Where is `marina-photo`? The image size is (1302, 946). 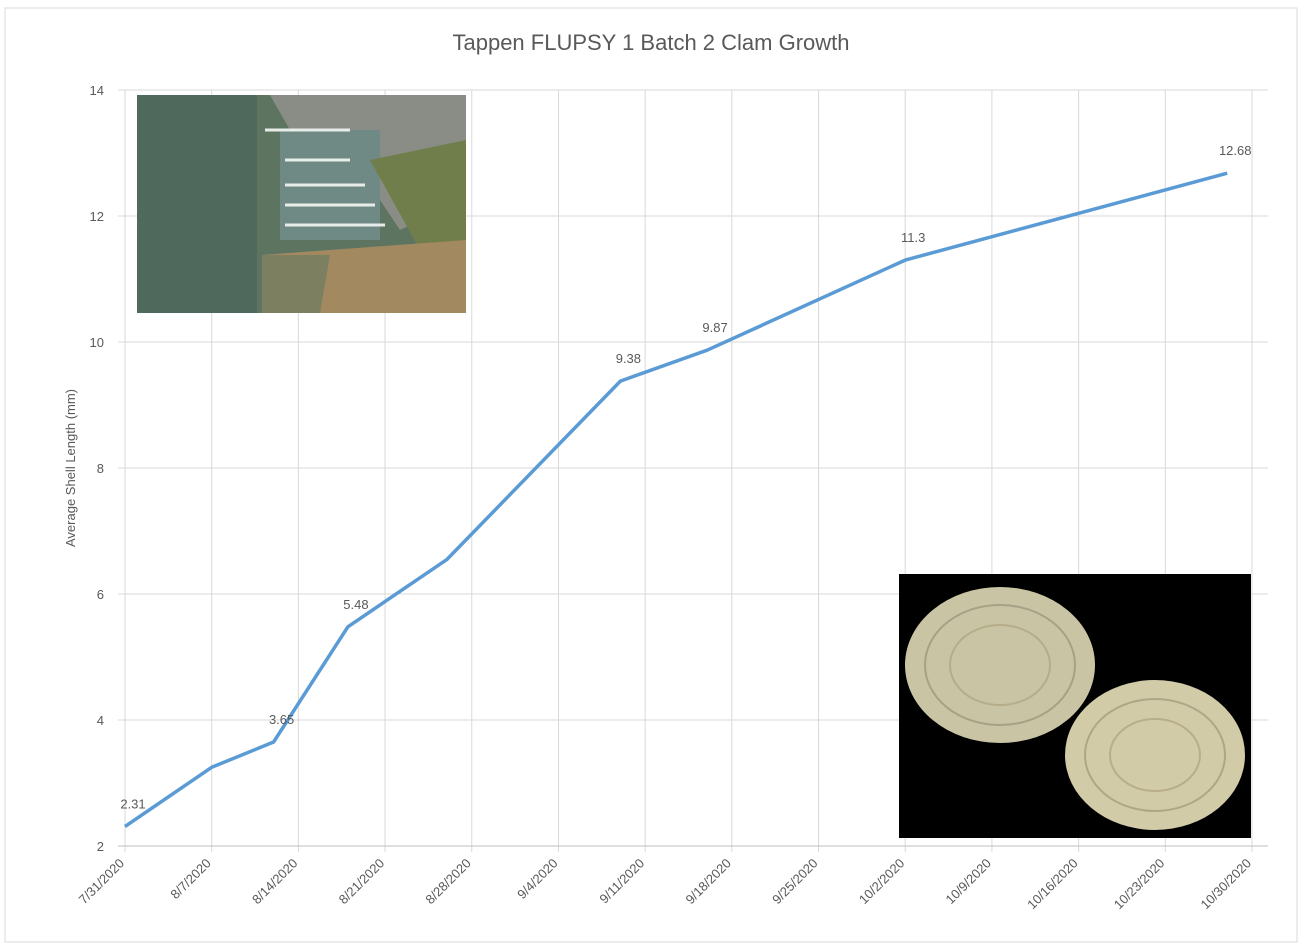 marina-photo is located at coordinates (301, 204).